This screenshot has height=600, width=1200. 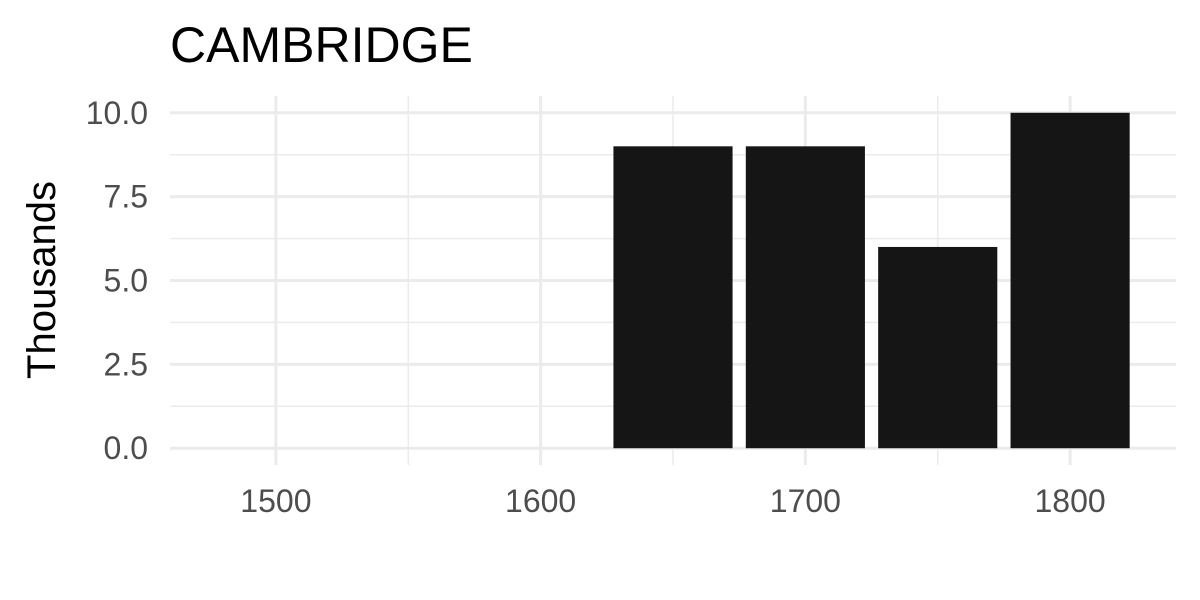 What do you see at coordinates (275, 501) in the screenshot?
I see `x-tick-label: 1500` at bounding box center [275, 501].